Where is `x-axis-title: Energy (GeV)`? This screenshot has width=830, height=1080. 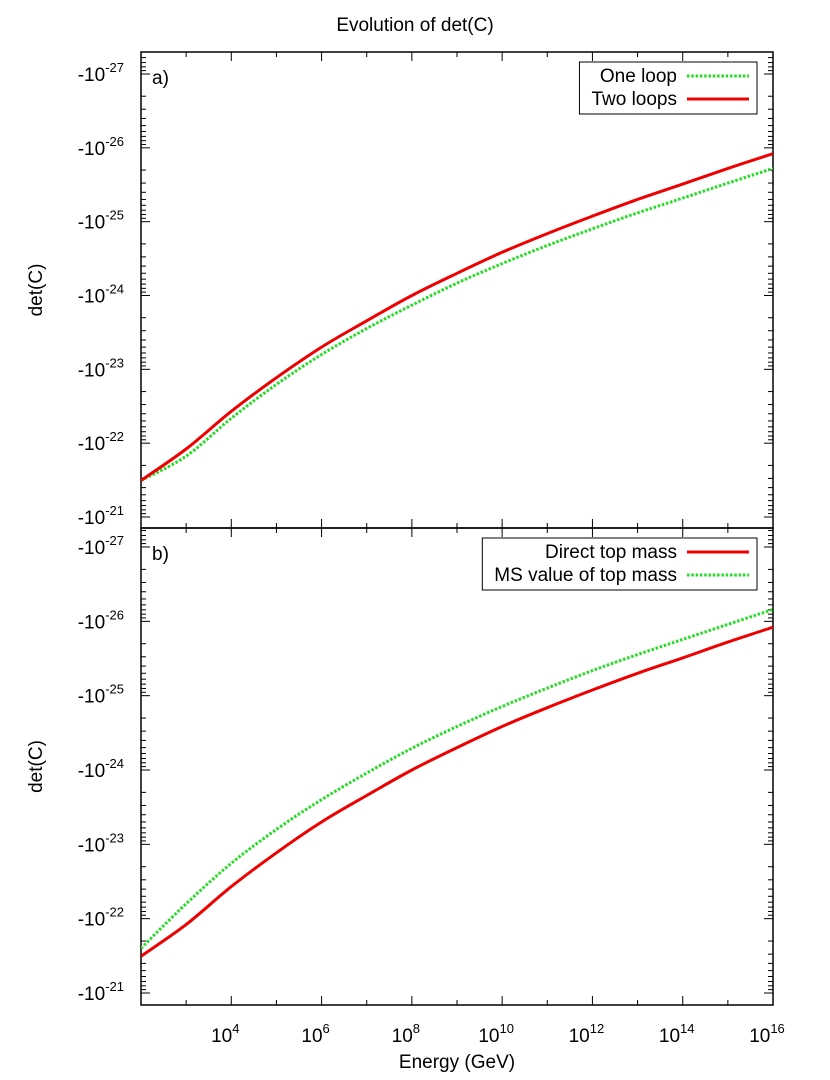
x-axis-title: Energy (GeV) is located at coordinates (457, 1062).